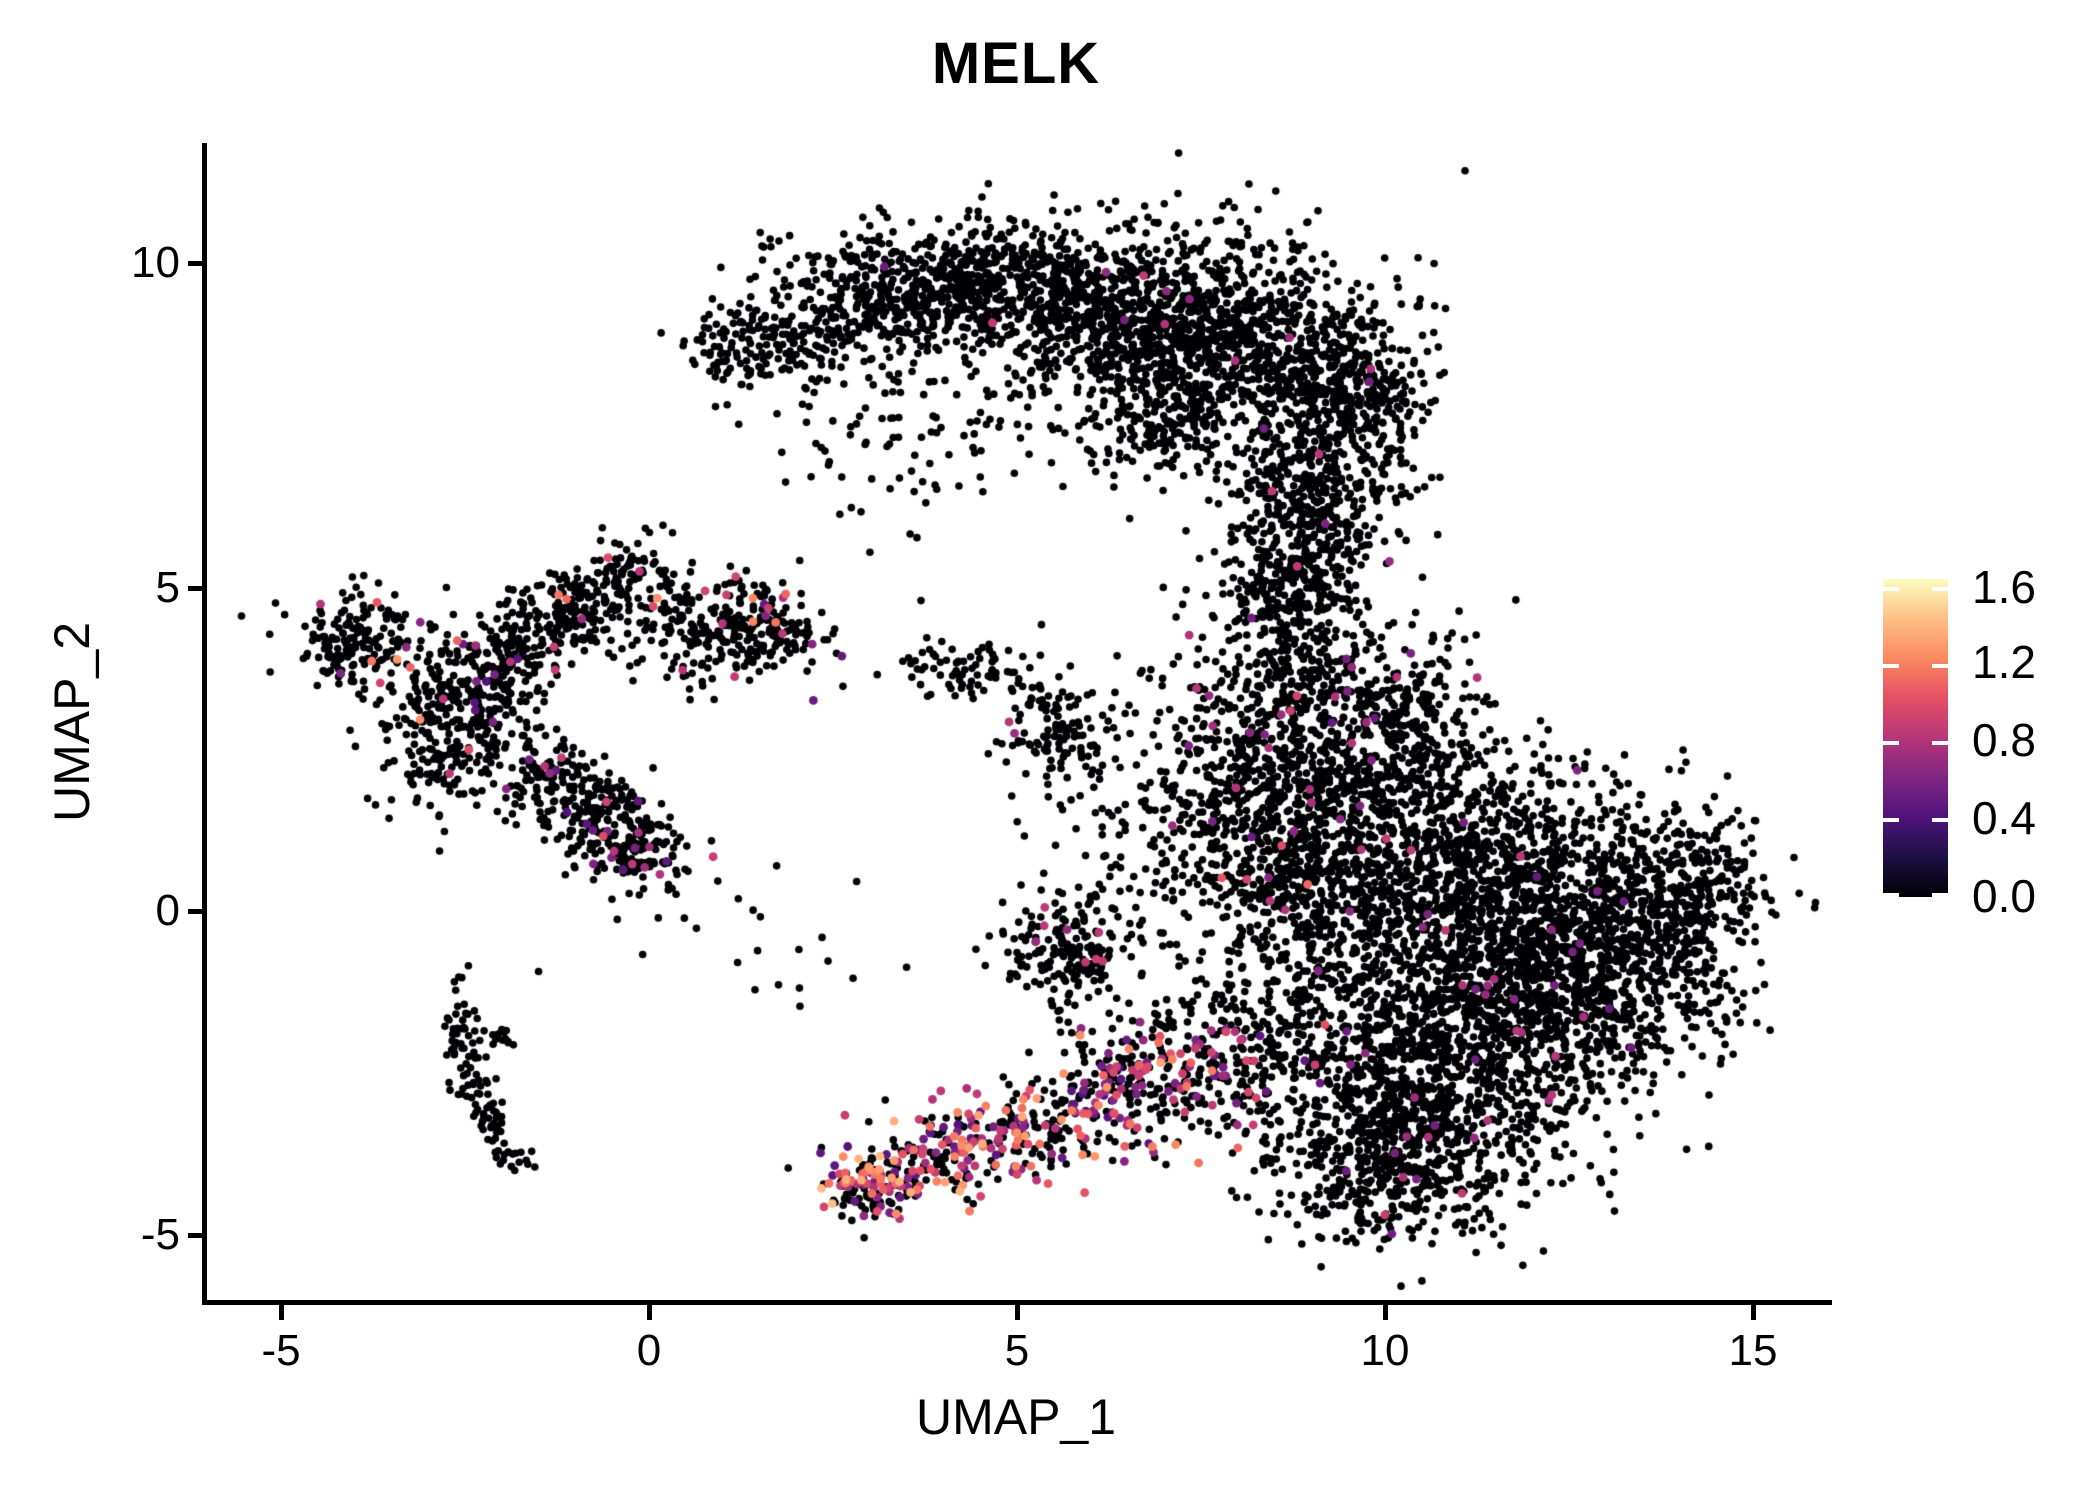  Describe the element at coordinates (155, 262) in the screenshot. I see `y-tick-label: 10` at that location.